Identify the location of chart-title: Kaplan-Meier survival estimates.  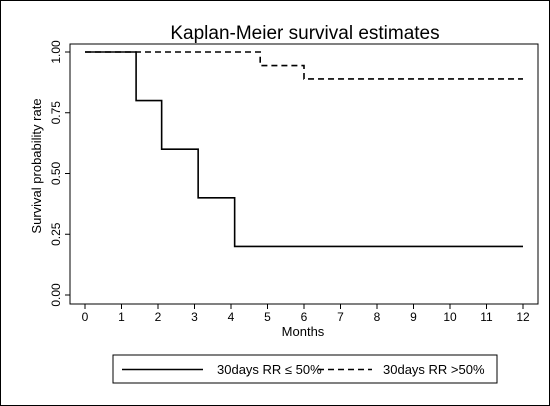
(304, 33).